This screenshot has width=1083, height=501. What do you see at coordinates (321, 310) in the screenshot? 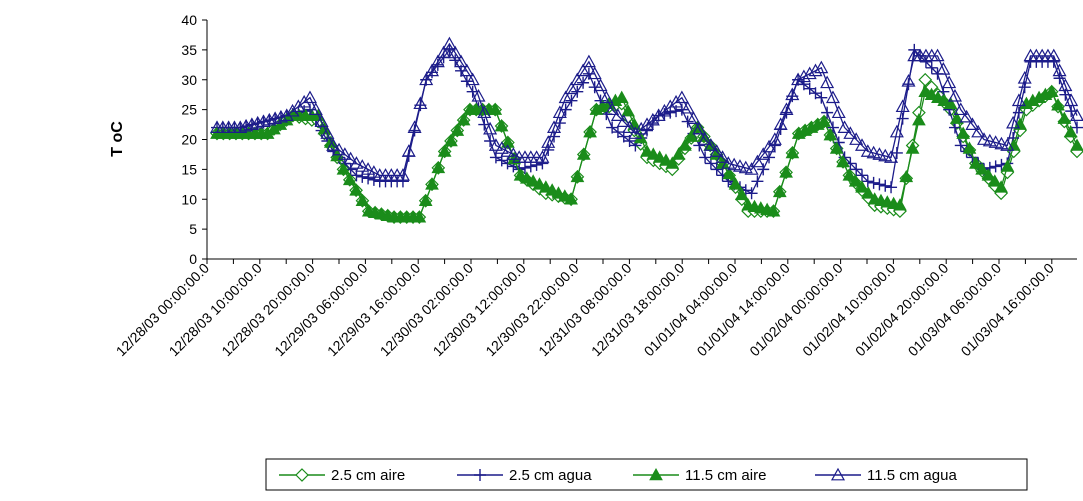
I see `x-tick-label: 12/29/03 06:00:00.0` at bounding box center [321, 310].